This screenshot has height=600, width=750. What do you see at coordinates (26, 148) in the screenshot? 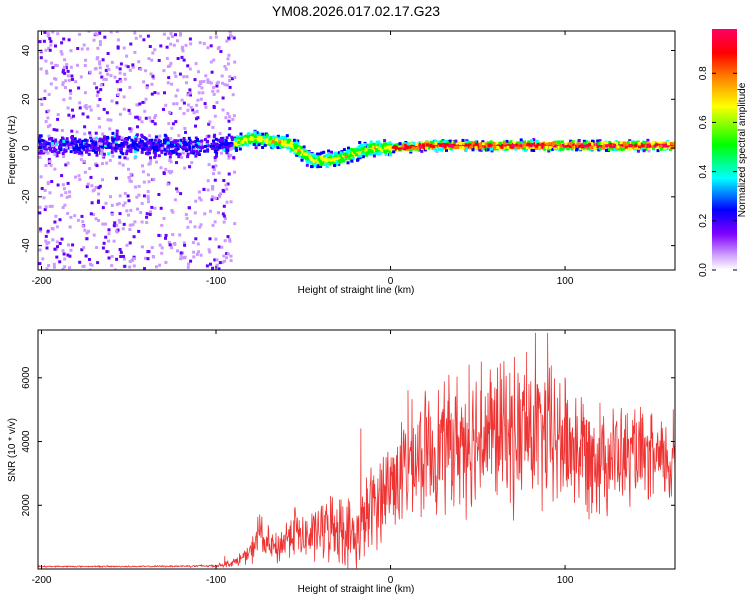
I see `y-tick-label: 0` at bounding box center [26, 148].